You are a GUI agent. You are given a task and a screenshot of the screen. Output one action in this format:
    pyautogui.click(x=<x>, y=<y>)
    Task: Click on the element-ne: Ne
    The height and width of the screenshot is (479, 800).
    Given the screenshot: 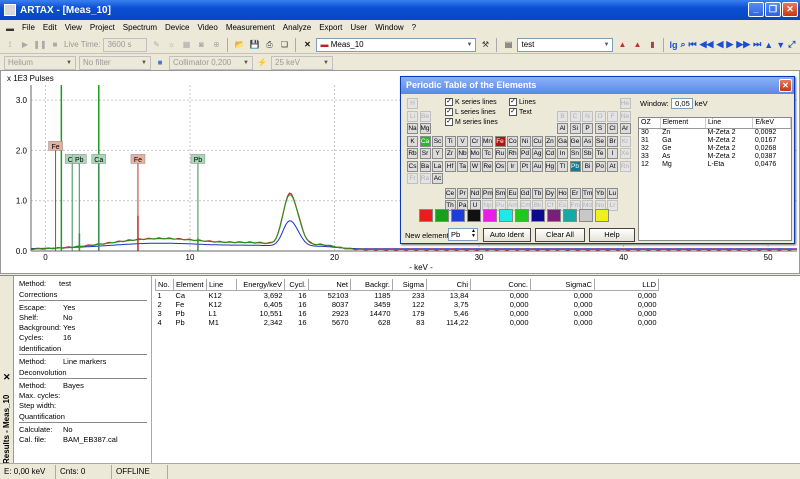 What is the action you would take?
    pyautogui.click(x=625, y=116)
    